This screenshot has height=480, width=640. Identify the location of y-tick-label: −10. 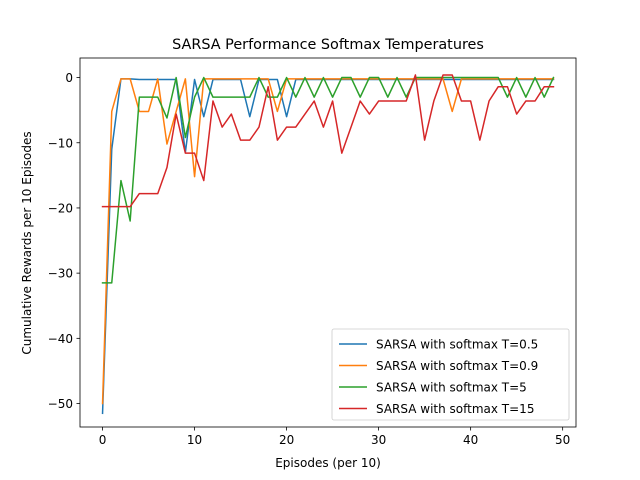
(60, 143).